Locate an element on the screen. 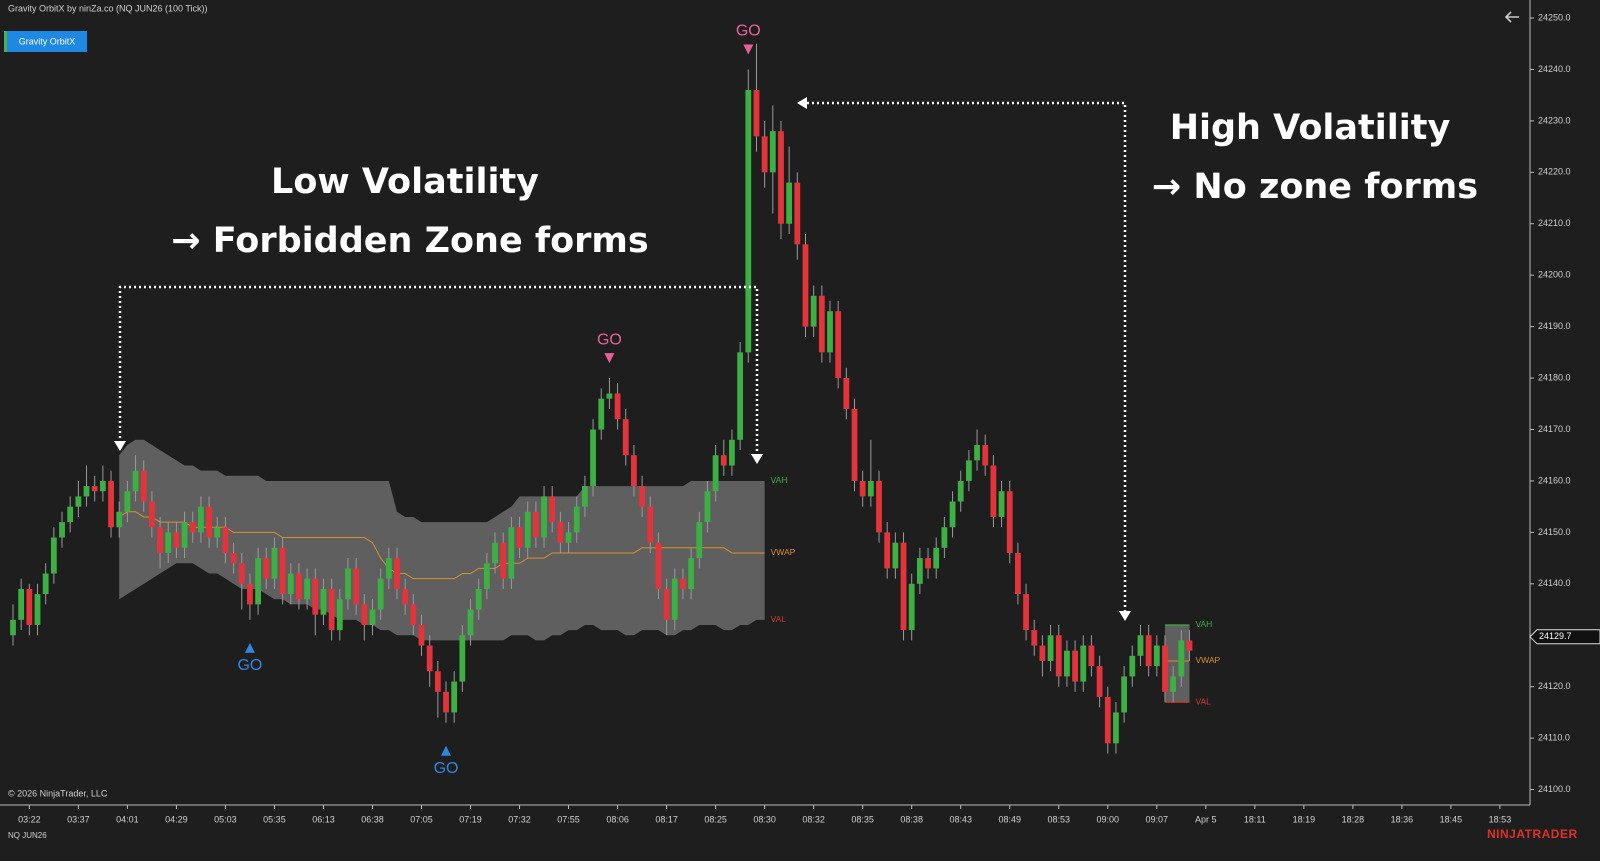 Image resolution: width=1600 pixels, height=861 pixels. dotted-arrow-left is located at coordinates (438, 370).